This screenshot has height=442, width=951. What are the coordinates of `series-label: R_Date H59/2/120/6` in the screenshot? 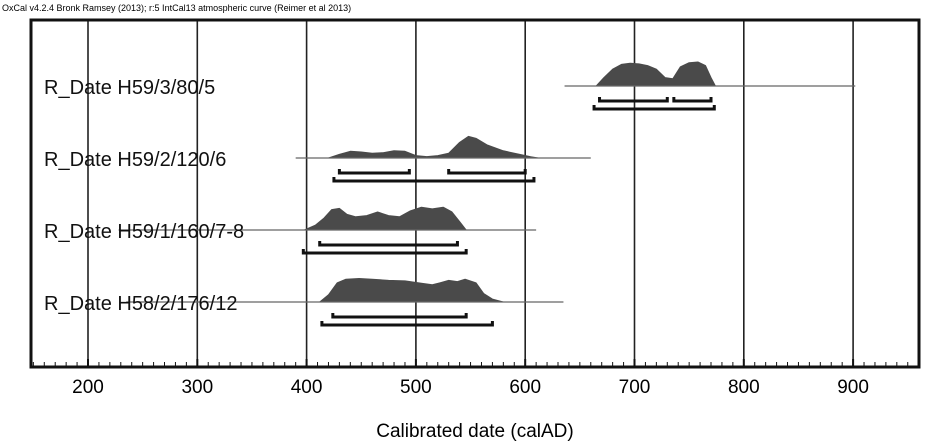 It's located at (135, 160).